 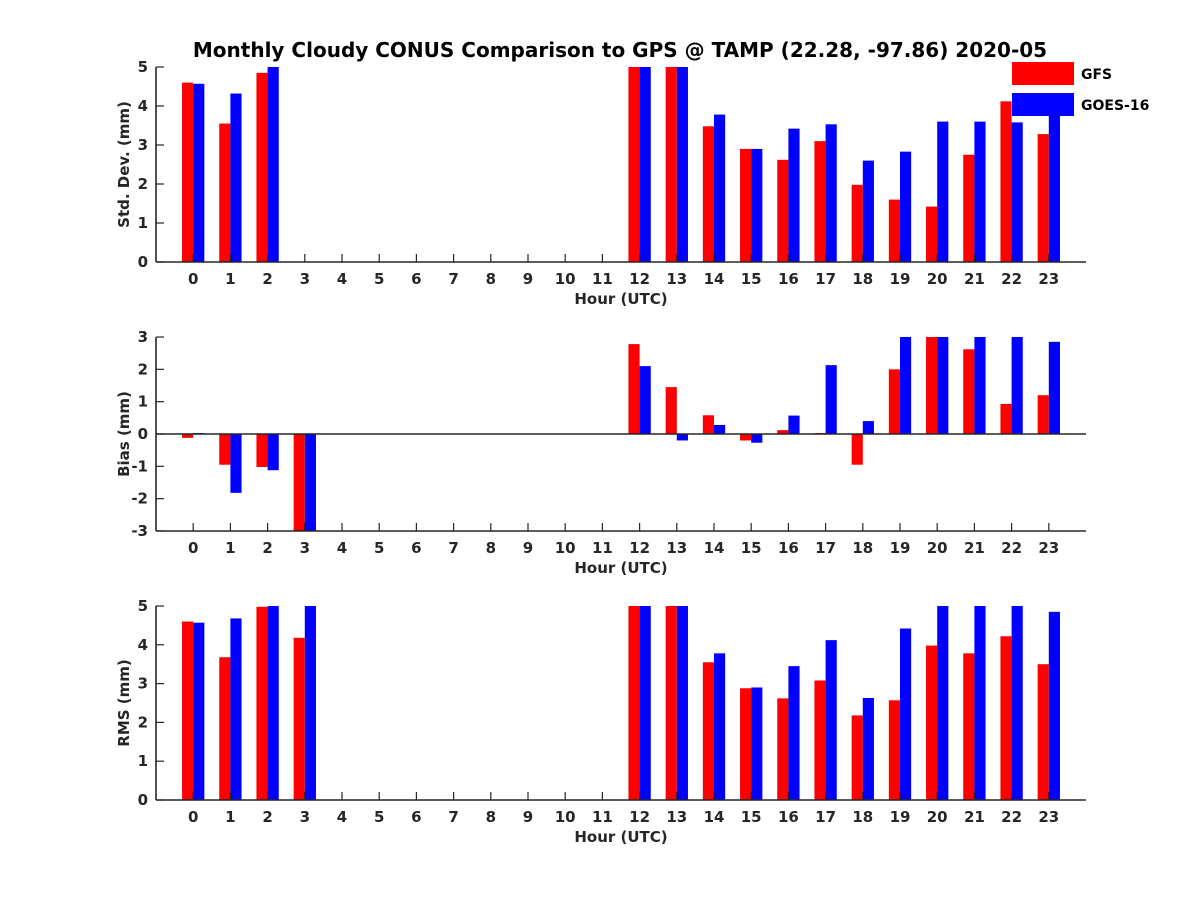 What do you see at coordinates (825, 817) in the screenshot?
I see `x-tick-label: 17` at bounding box center [825, 817].